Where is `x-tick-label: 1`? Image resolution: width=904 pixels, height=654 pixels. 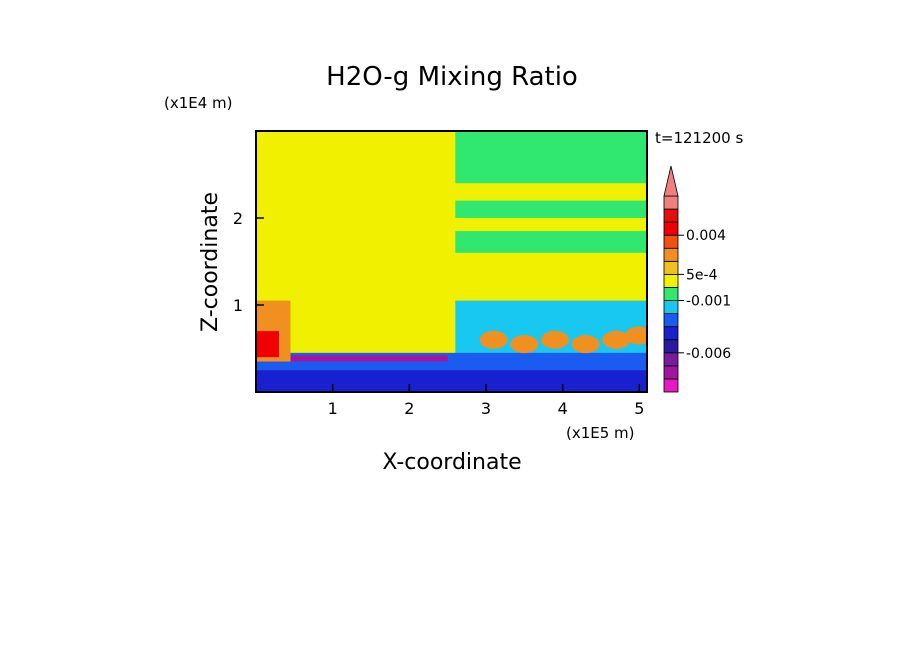 x-tick-label: 1 is located at coordinates (333, 408).